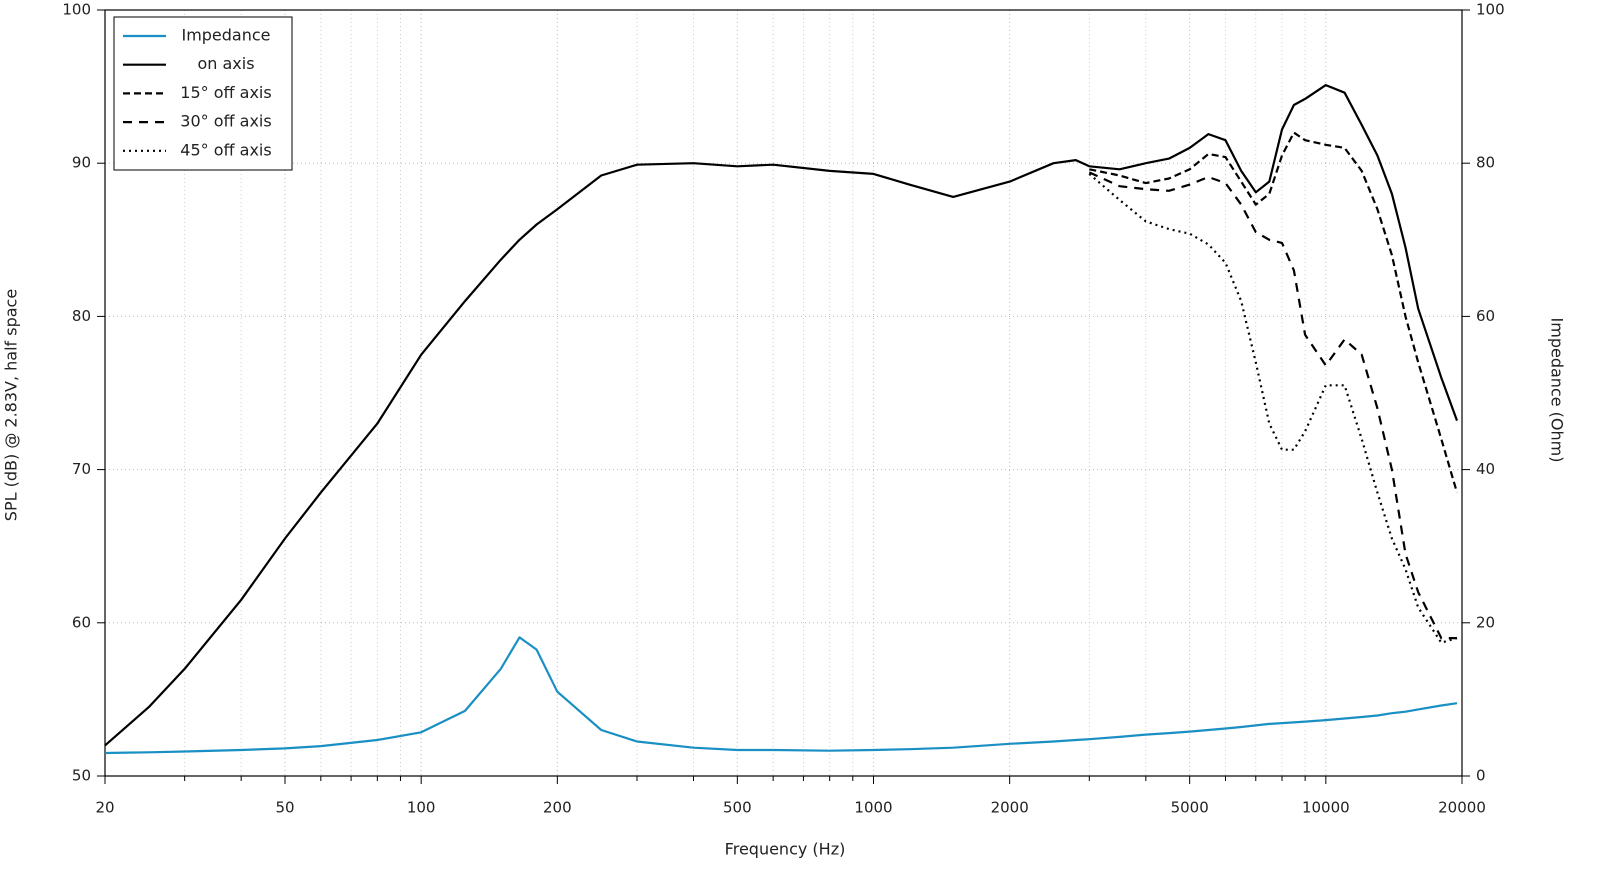 The width and height of the screenshot is (1600, 878). Describe the element at coordinates (81, 776) in the screenshot. I see `y-tick-label: 50` at that location.